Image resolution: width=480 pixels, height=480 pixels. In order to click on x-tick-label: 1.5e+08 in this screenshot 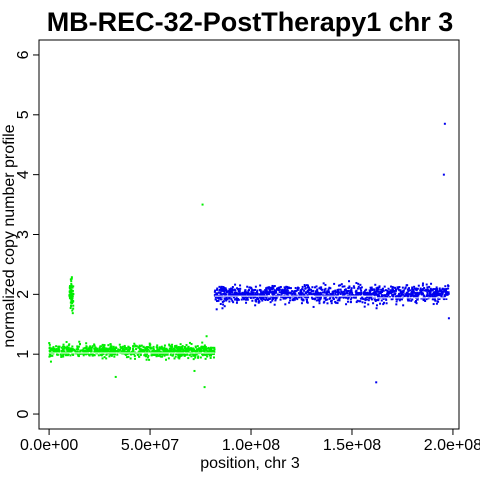, I will do `click(352, 445)`.